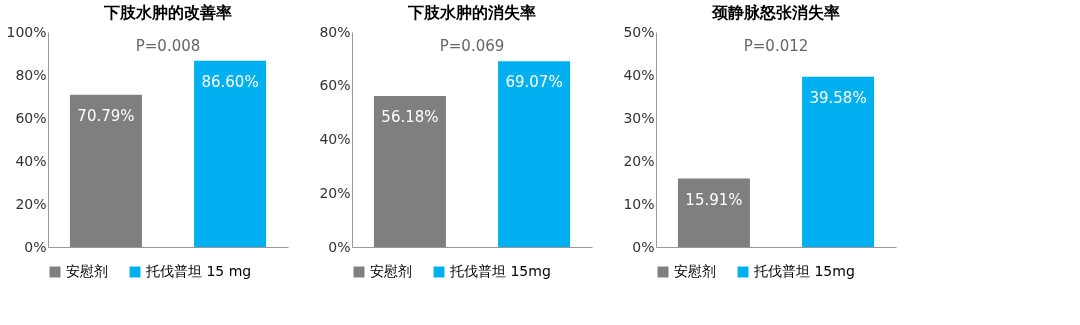  Describe the element at coordinates (639, 31) in the screenshot. I see `y-tick-label: 50%` at that location.